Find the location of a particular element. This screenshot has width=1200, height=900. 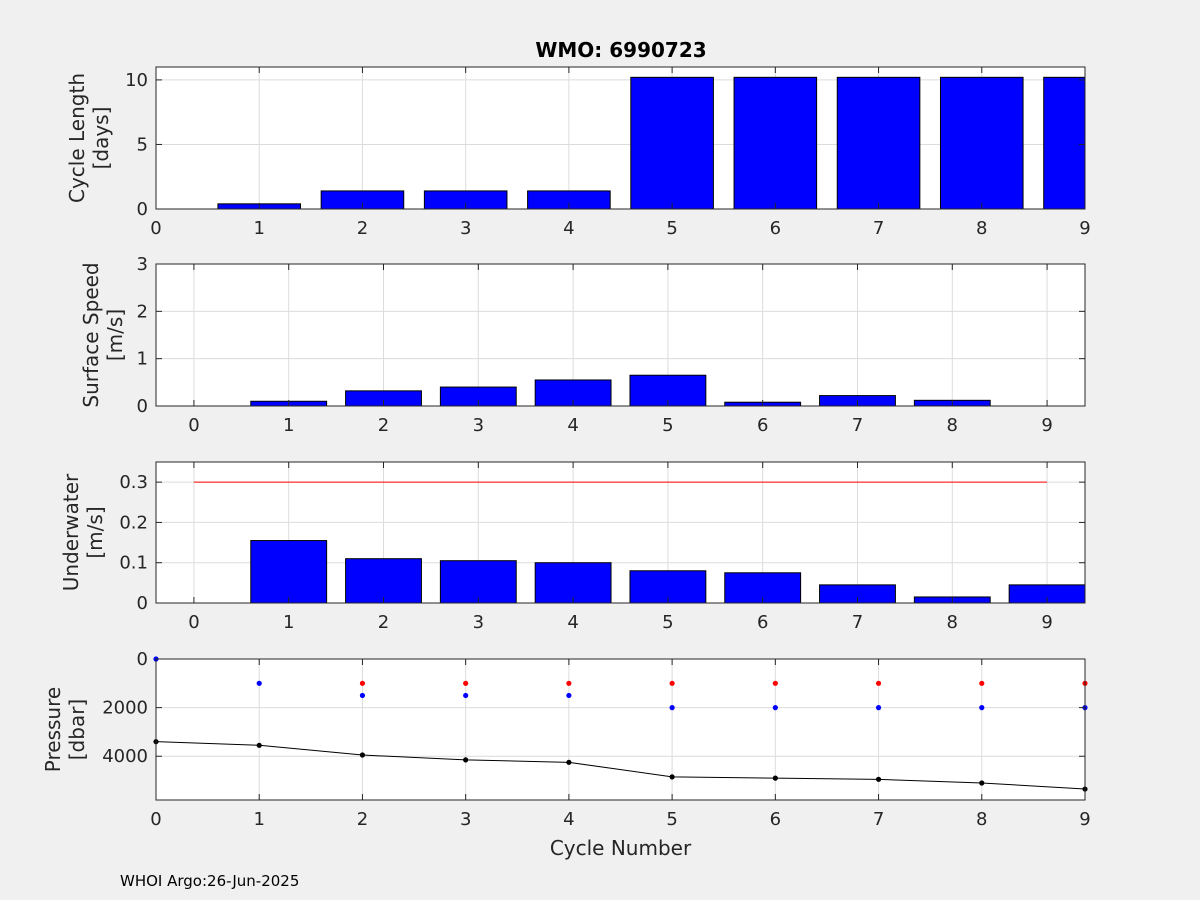

y-axis-label: Surface Speed[m/s] is located at coordinates (103, 334).